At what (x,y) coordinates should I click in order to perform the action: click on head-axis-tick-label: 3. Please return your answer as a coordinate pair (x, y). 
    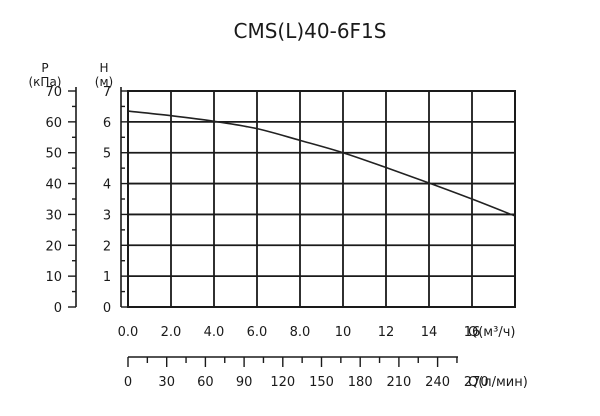
    Looking at the image, I should click on (107, 215).